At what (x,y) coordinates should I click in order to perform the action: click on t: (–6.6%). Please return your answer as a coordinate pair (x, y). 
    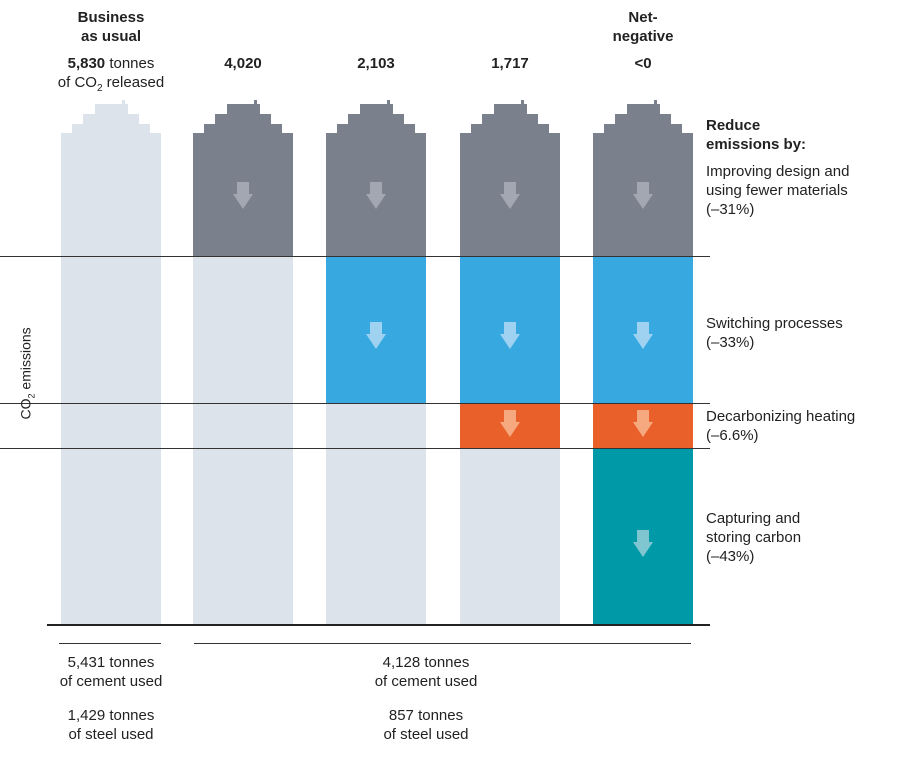
    Looking at the image, I should click on (732, 435).